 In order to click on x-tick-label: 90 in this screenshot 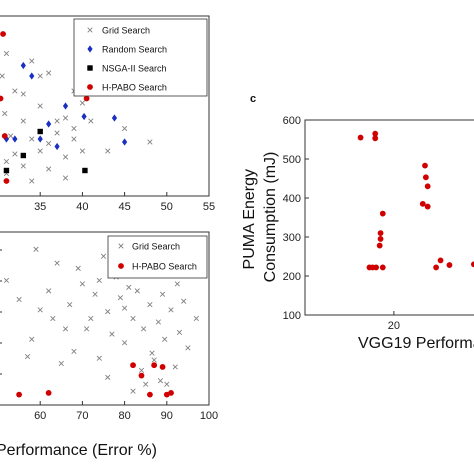, I will do `click(167, 416)`.